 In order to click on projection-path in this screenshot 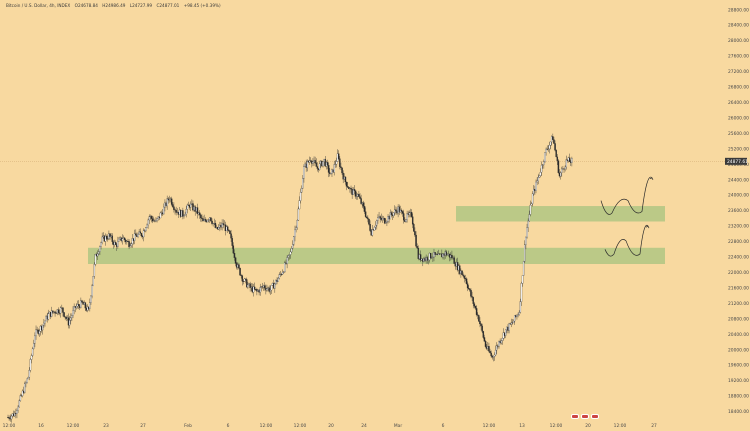, I will do `click(626, 240)`.